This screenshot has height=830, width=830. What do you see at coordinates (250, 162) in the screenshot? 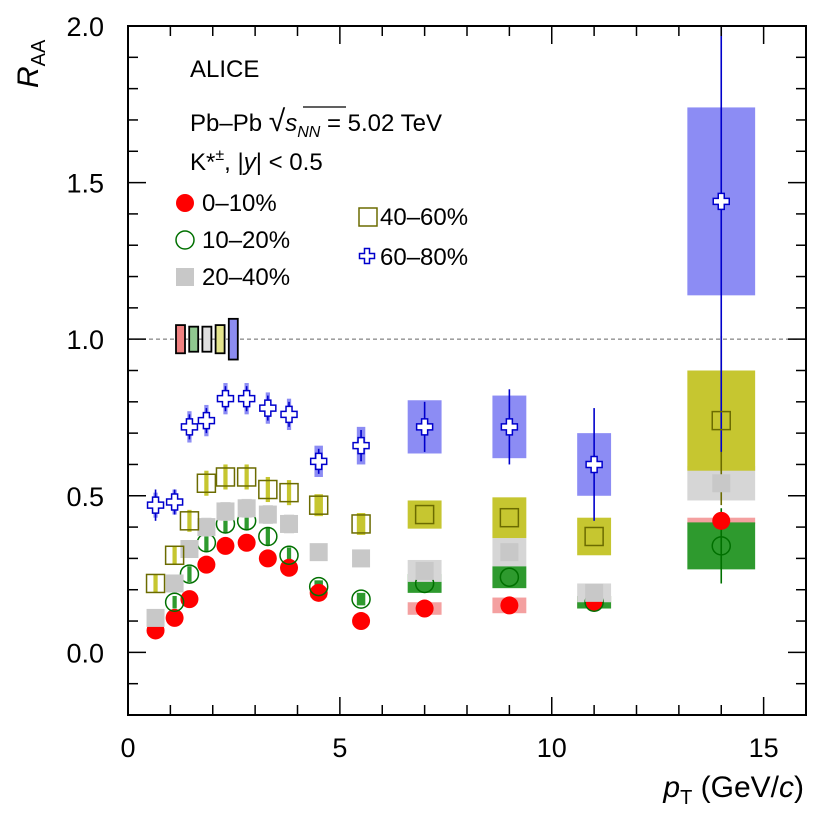
I see `rapidity-var: y` at bounding box center [250, 162].